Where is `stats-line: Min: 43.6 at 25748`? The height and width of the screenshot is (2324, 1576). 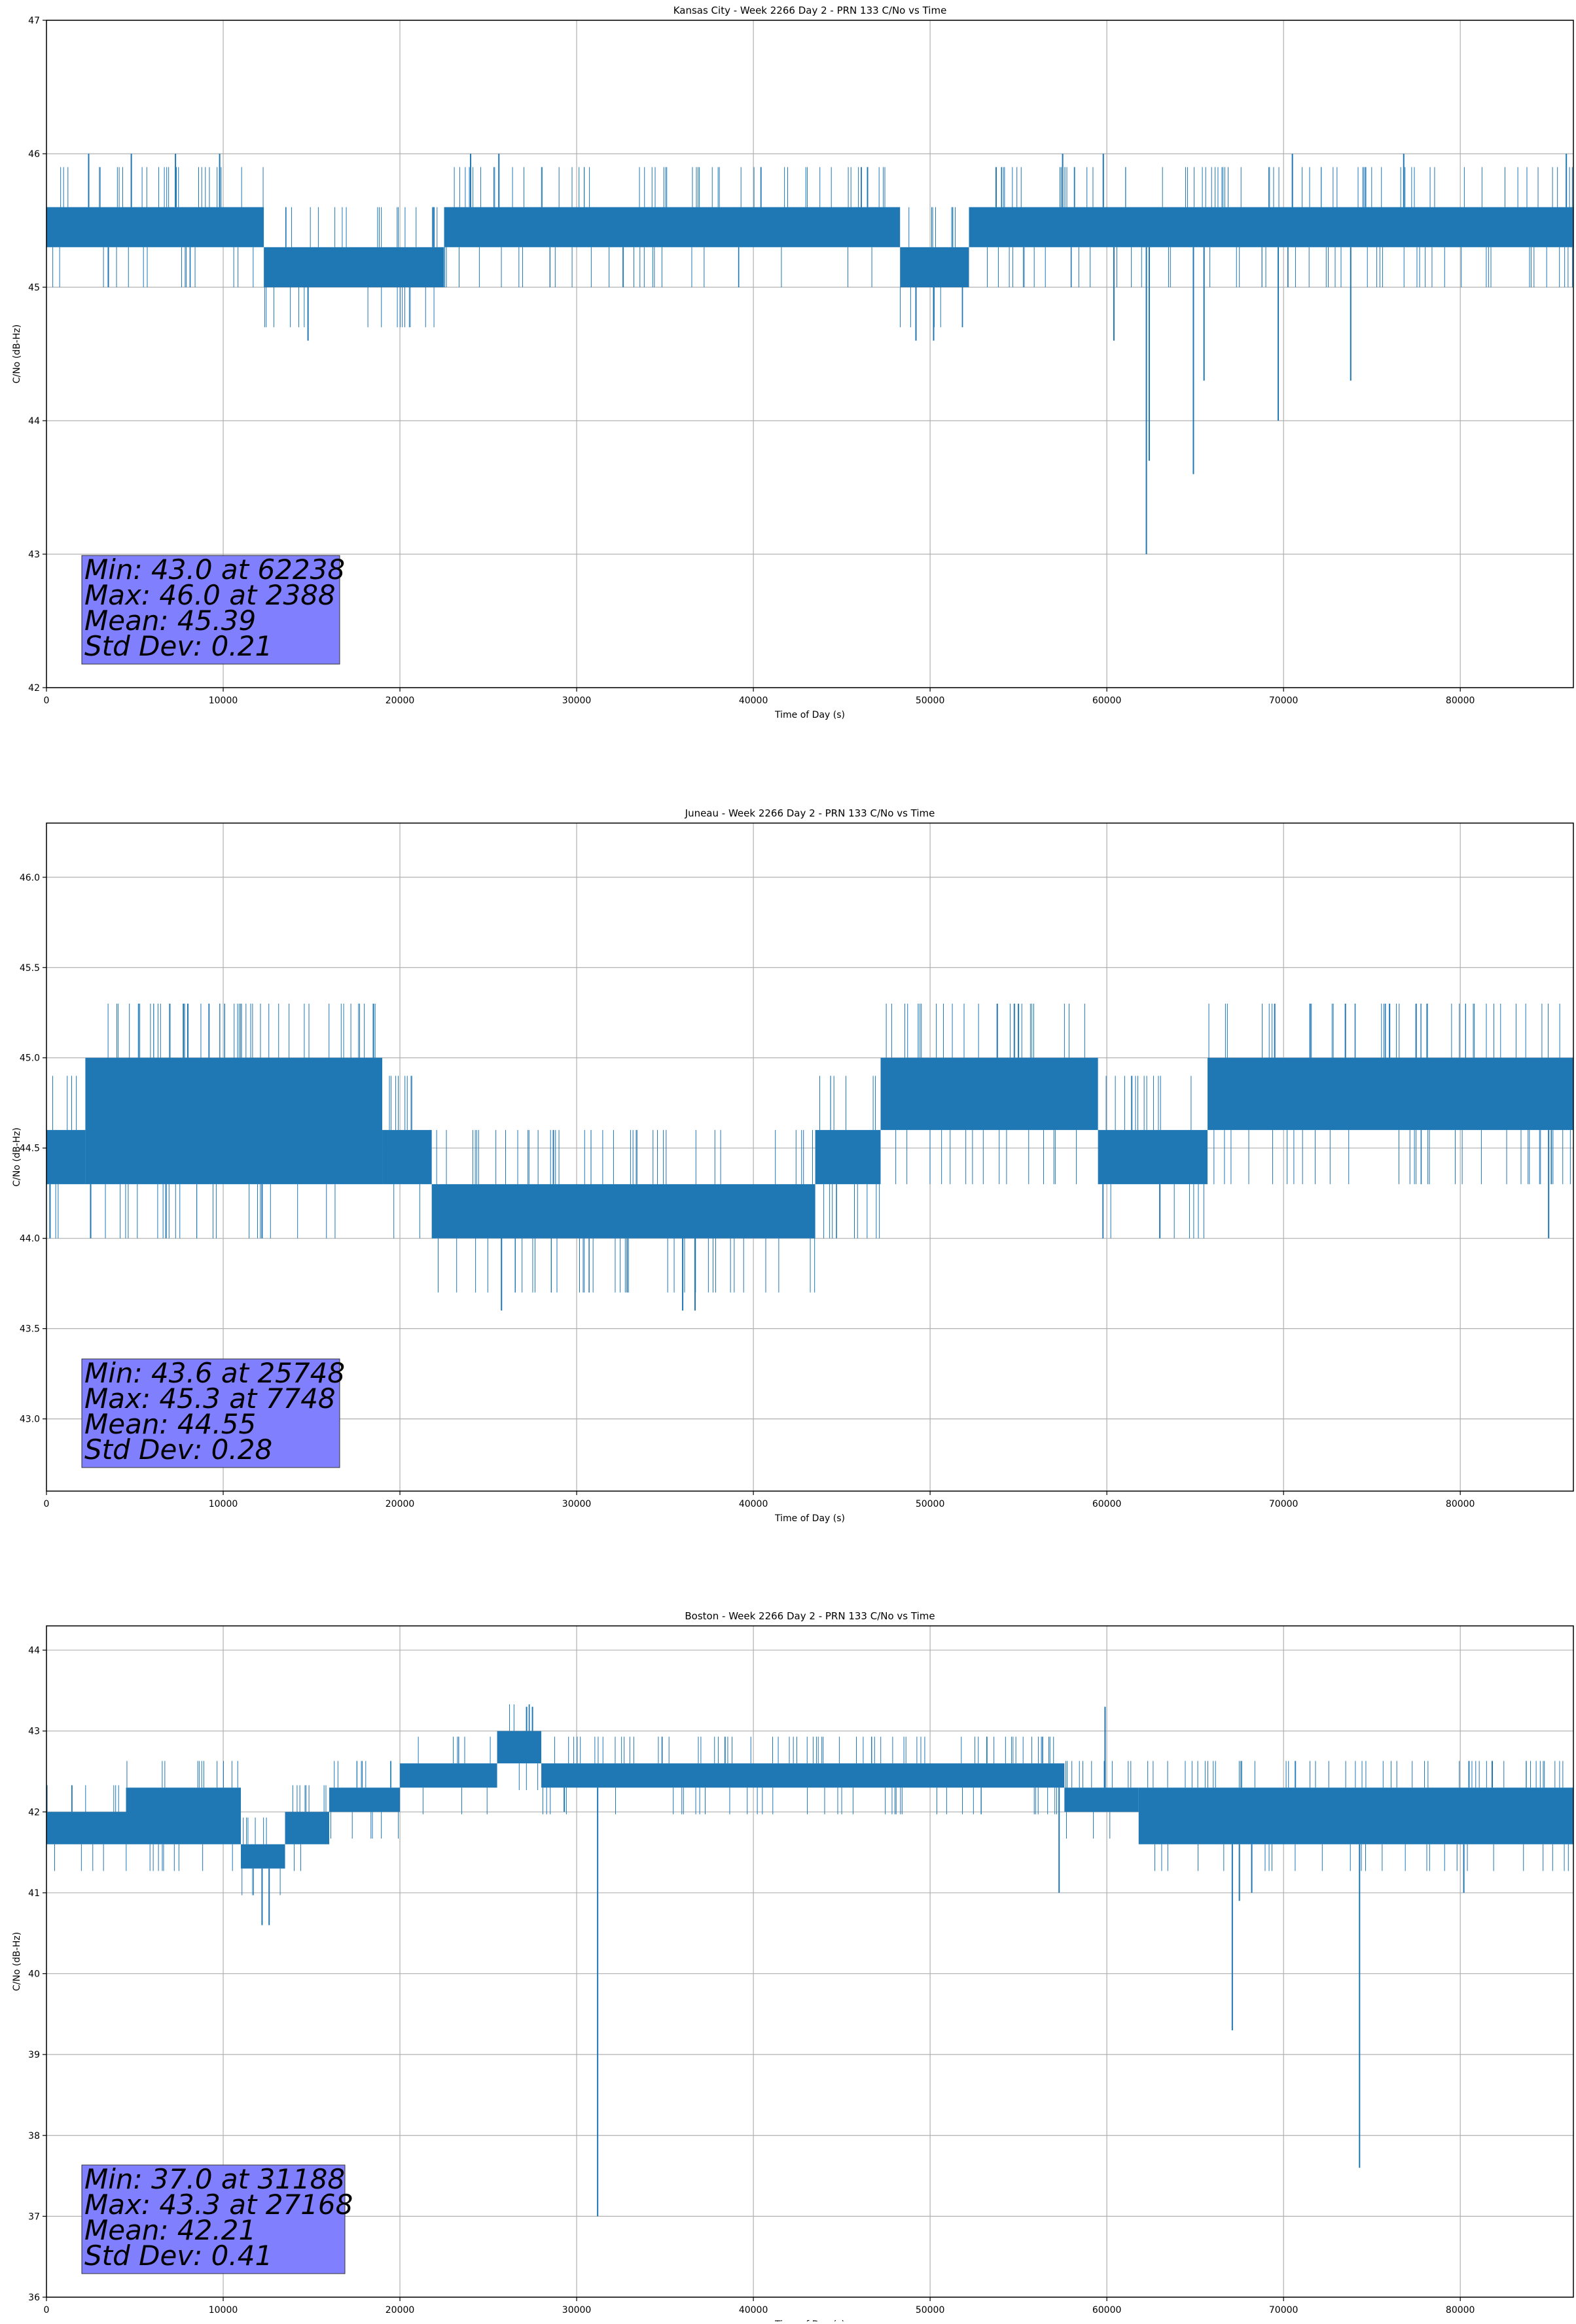 stats-line: Min: 43.6 at 25748 is located at coordinates (214, 1373).